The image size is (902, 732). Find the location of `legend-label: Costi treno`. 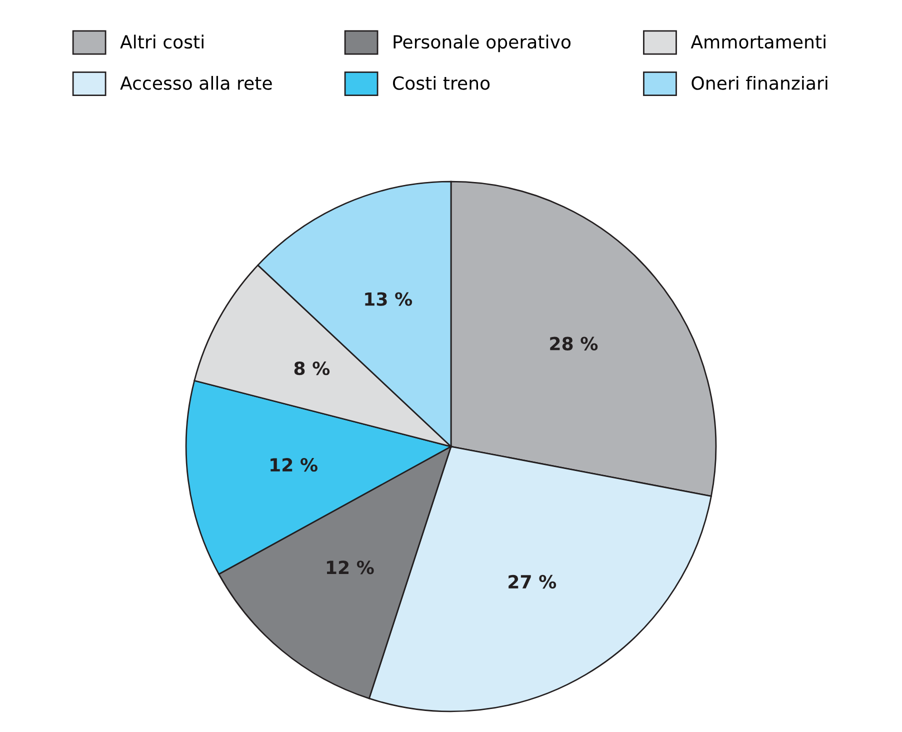

legend-label: Costi treno is located at coordinates (441, 83).